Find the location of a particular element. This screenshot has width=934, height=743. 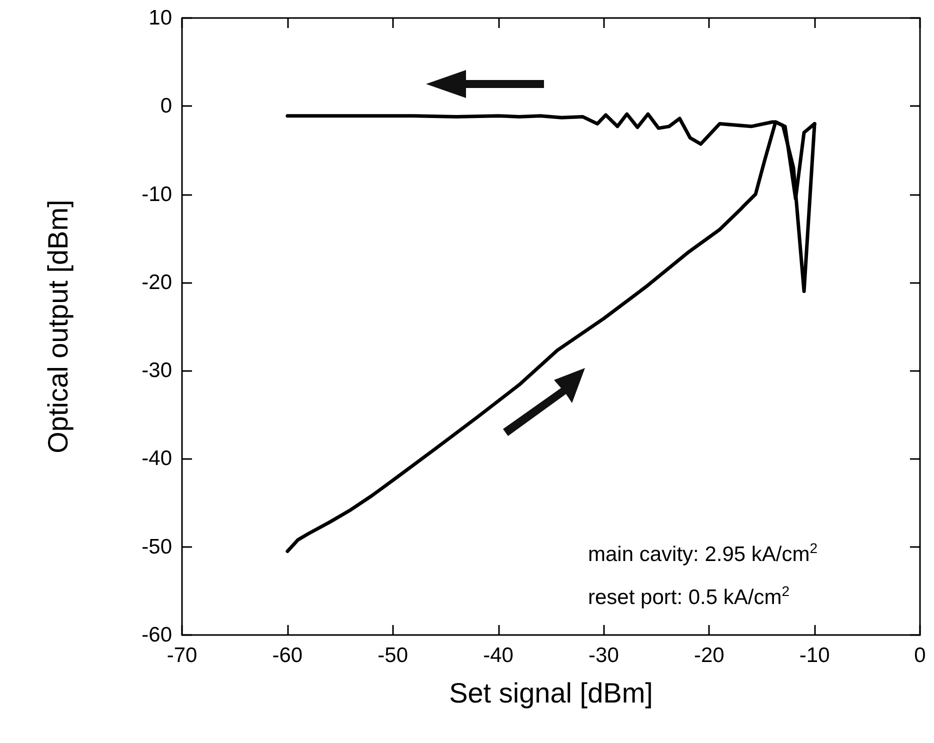

annotation: main cavity: 2.95 kA/cm$^{2}$ is located at coordinates (703, 553).